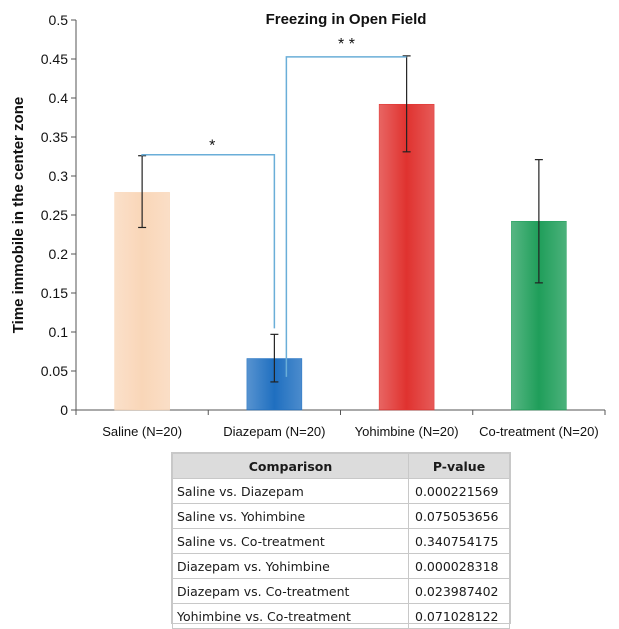 This screenshot has width=619, height=629. I want to click on p-value-cell: 0.000221569, so click(459, 491).